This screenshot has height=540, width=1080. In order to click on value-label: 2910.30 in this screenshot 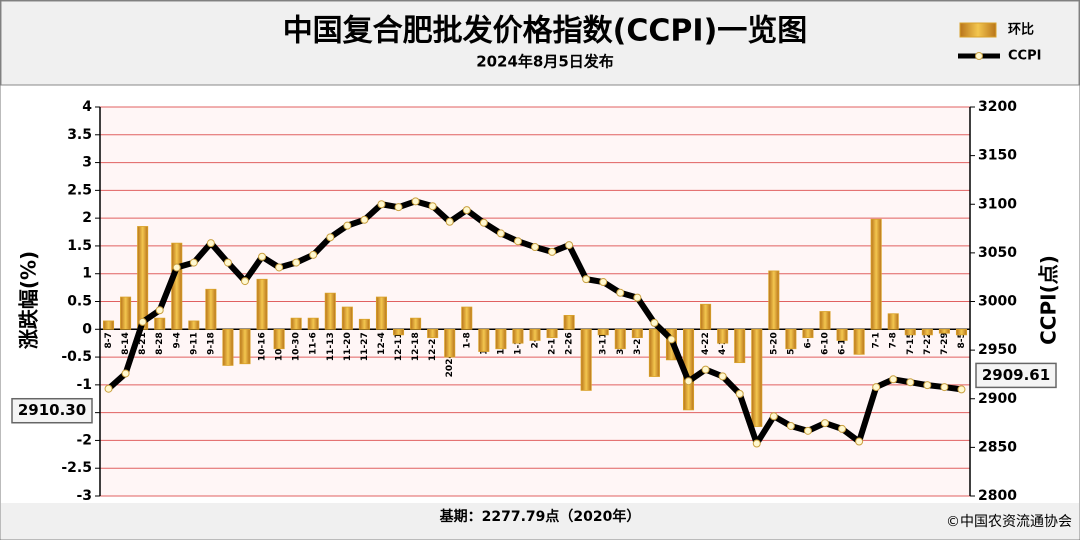, I will do `click(52, 410)`.